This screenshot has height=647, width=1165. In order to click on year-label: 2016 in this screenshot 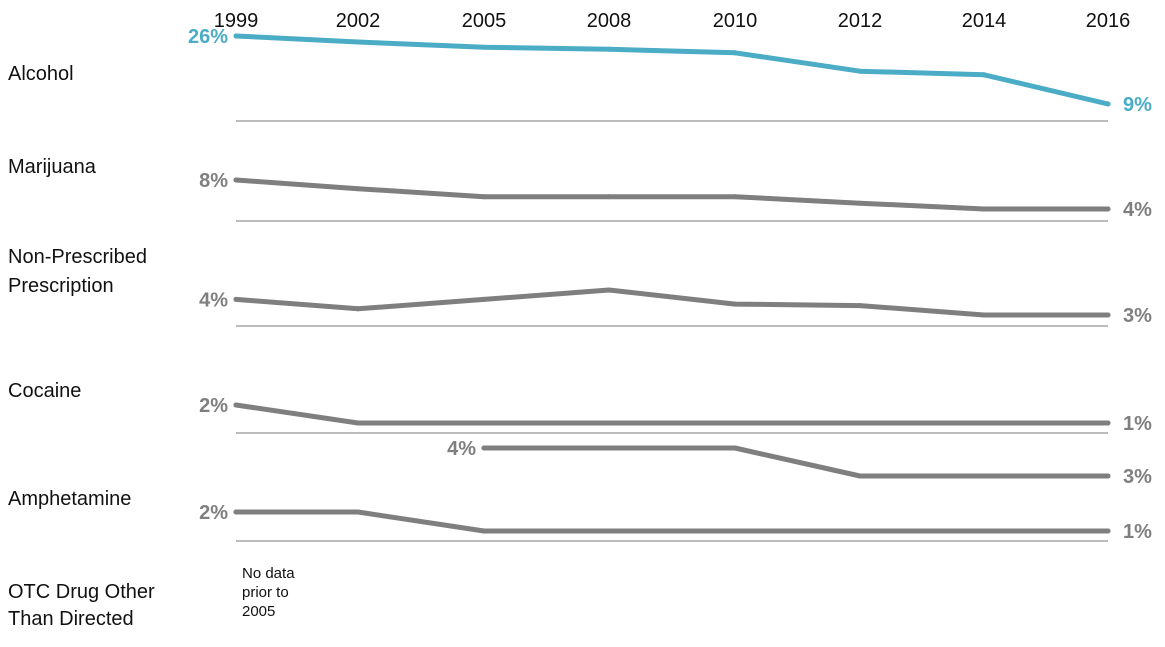, I will do `click(1108, 21)`.